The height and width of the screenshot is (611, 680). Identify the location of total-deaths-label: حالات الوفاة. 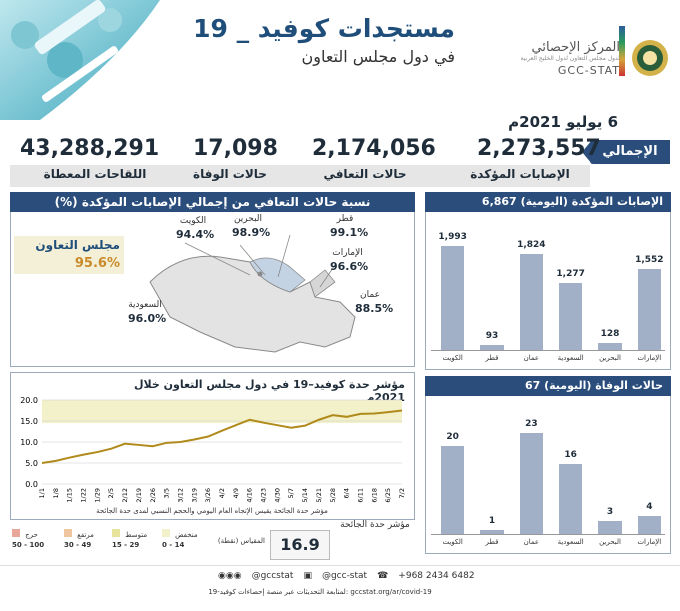
(230, 174).